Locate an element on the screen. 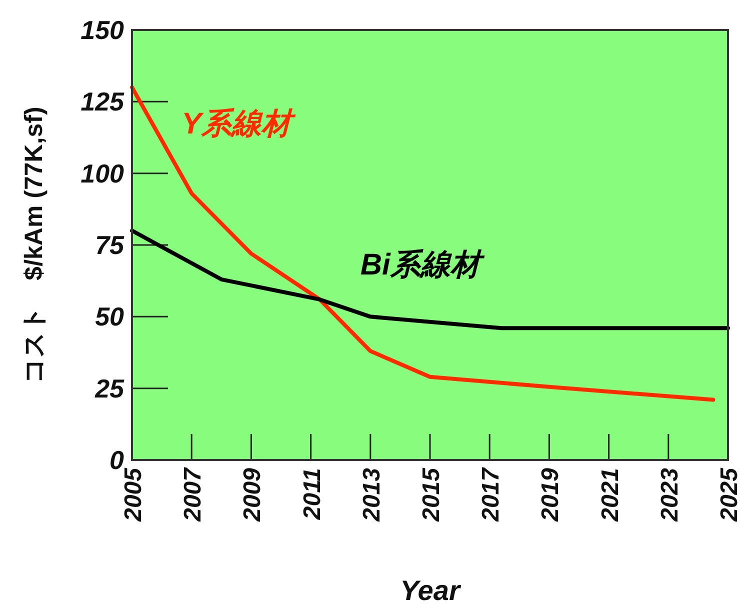 This screenshot has height=610, width=741. y-tick: 50 is located at coordinates (131, 317).